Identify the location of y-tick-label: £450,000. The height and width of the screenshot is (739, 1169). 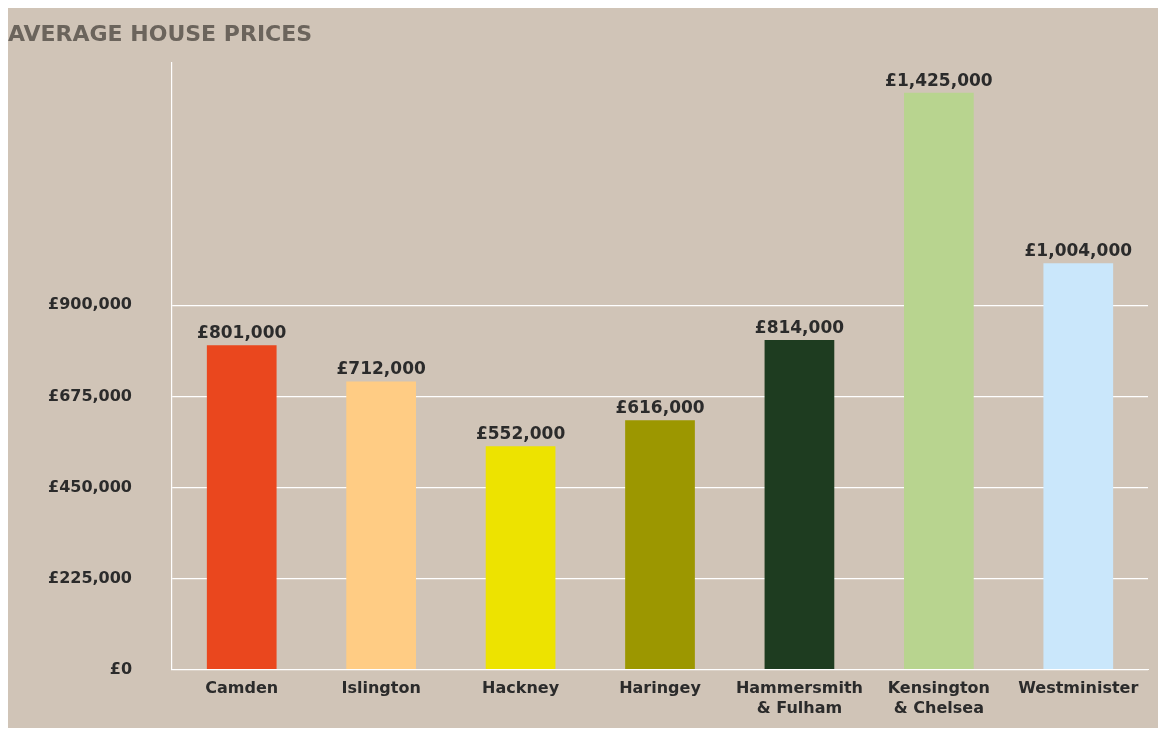
(90, 486).